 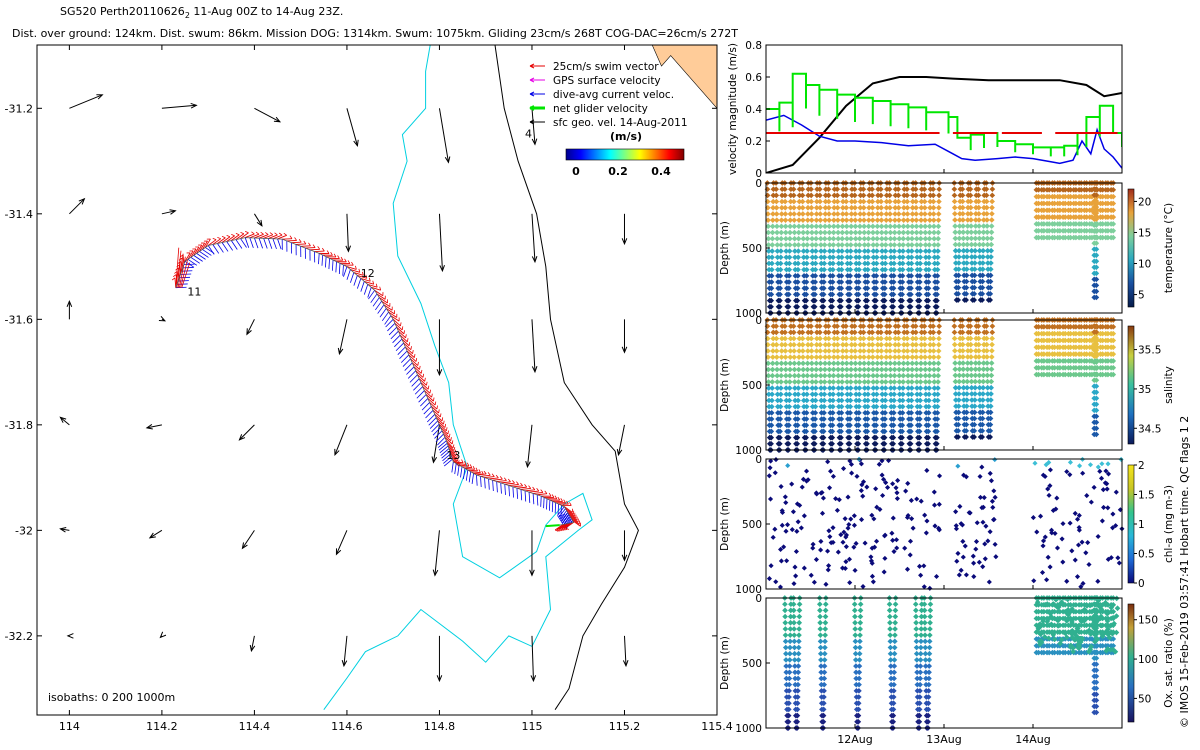 I want to click on colorbar-tick-label: 1, so click(x=1141, y=525).